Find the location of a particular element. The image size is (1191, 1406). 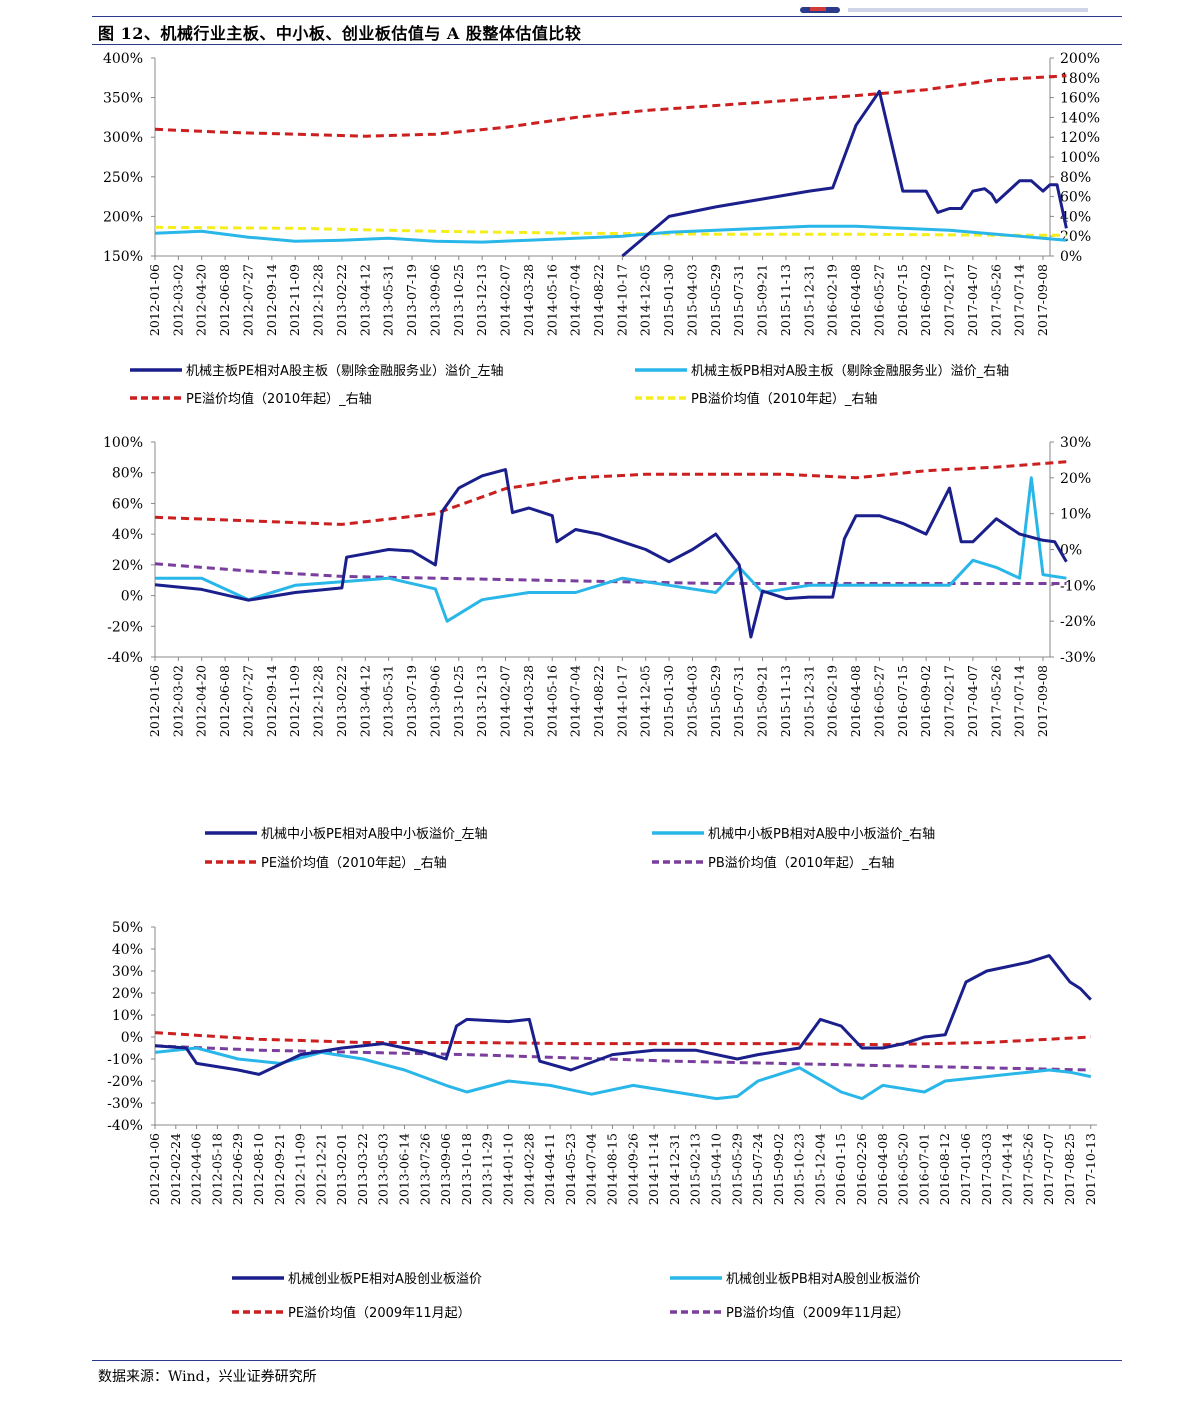

x-tick-label: 2014-09-26 is located at coordinates (632, 1169).